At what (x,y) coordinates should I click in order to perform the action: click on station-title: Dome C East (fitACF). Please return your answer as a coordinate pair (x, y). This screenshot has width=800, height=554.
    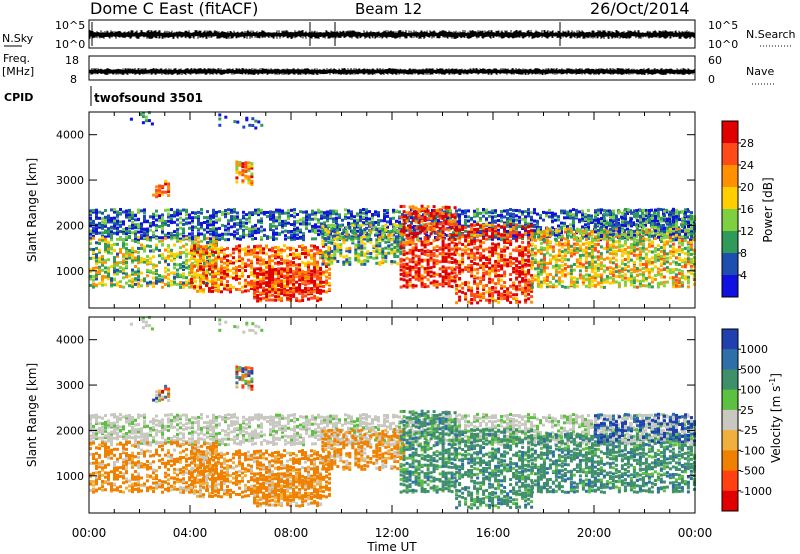
    Looking at the image, I should click on (174, 9).